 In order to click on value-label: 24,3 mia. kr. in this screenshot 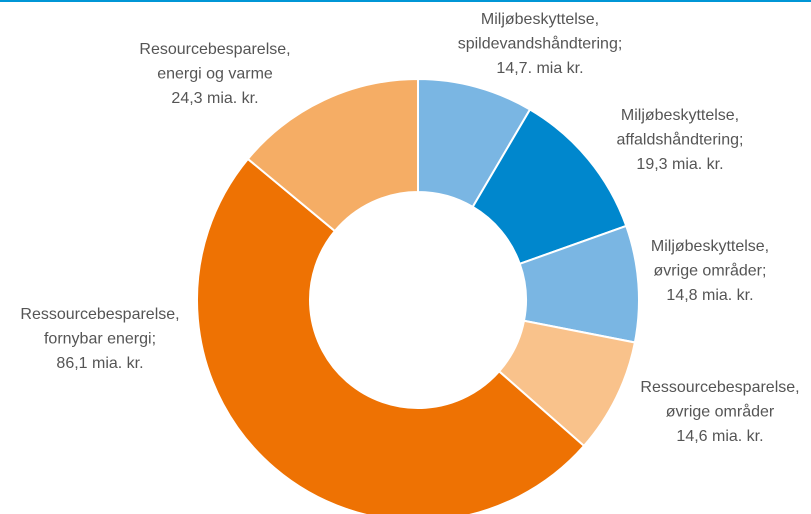, I will do `click(214, 98)`.